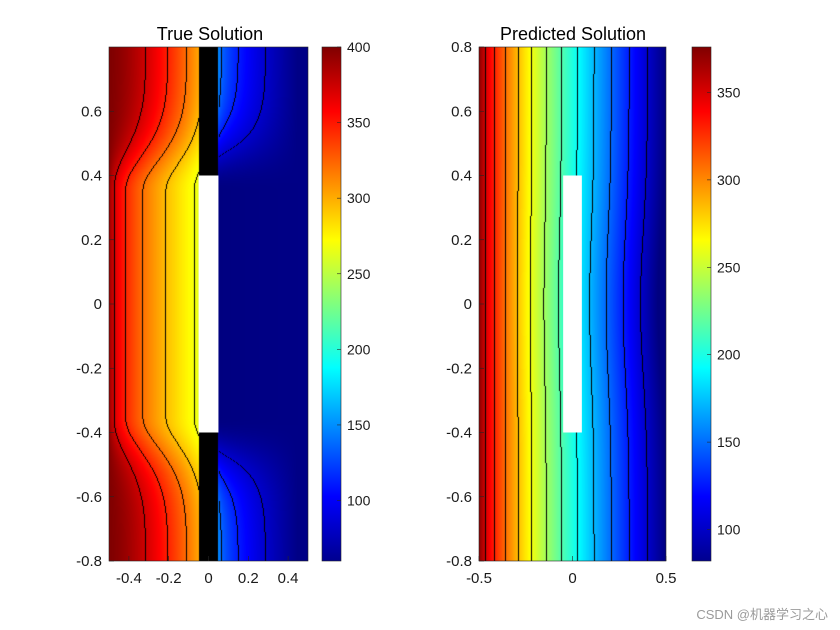 Image resolution: width=840 pixels, height=630 pixels. I want to click on predicted-solution-colorbar: 100 150 200 250 300 350, so click(716, 304).